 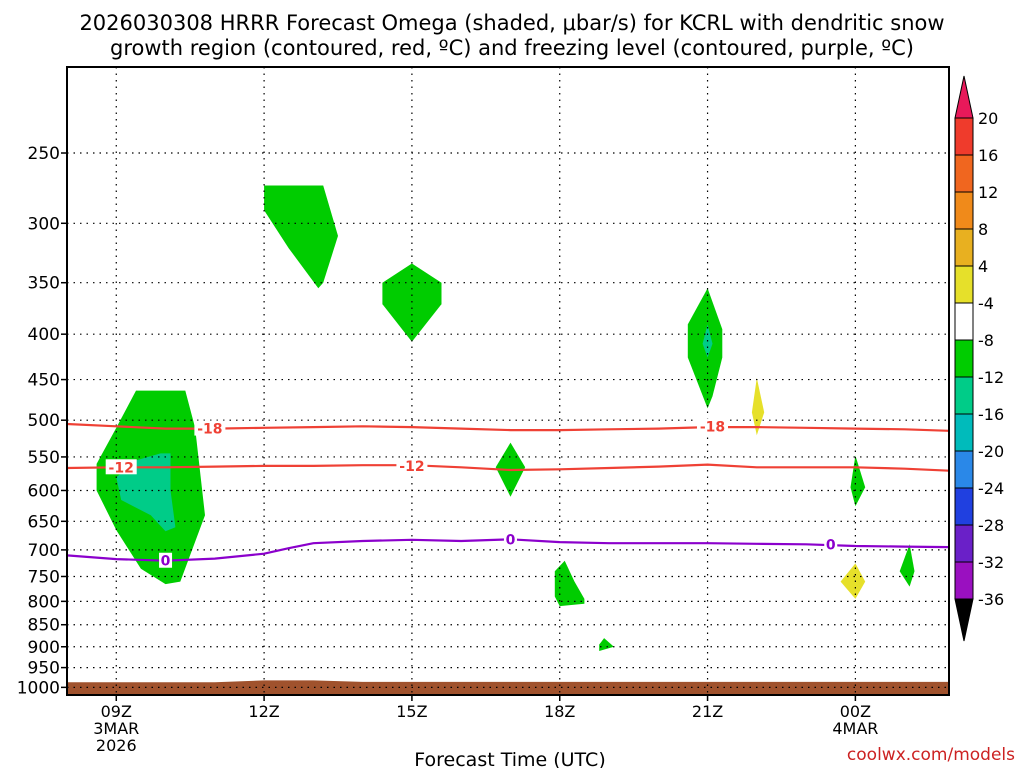 What do you see at coordinates (991, 488) in the screenshot?
I see `colorbar-label-minus-24: -24` at bounding box center [991, 488].